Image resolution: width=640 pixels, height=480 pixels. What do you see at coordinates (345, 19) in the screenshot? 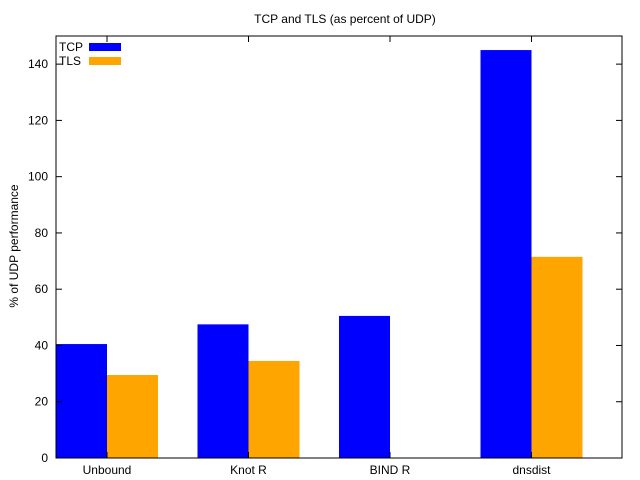
I see `chart-title: TCP and TLS (as percent of UDP)` at bounding box center [345, 19].